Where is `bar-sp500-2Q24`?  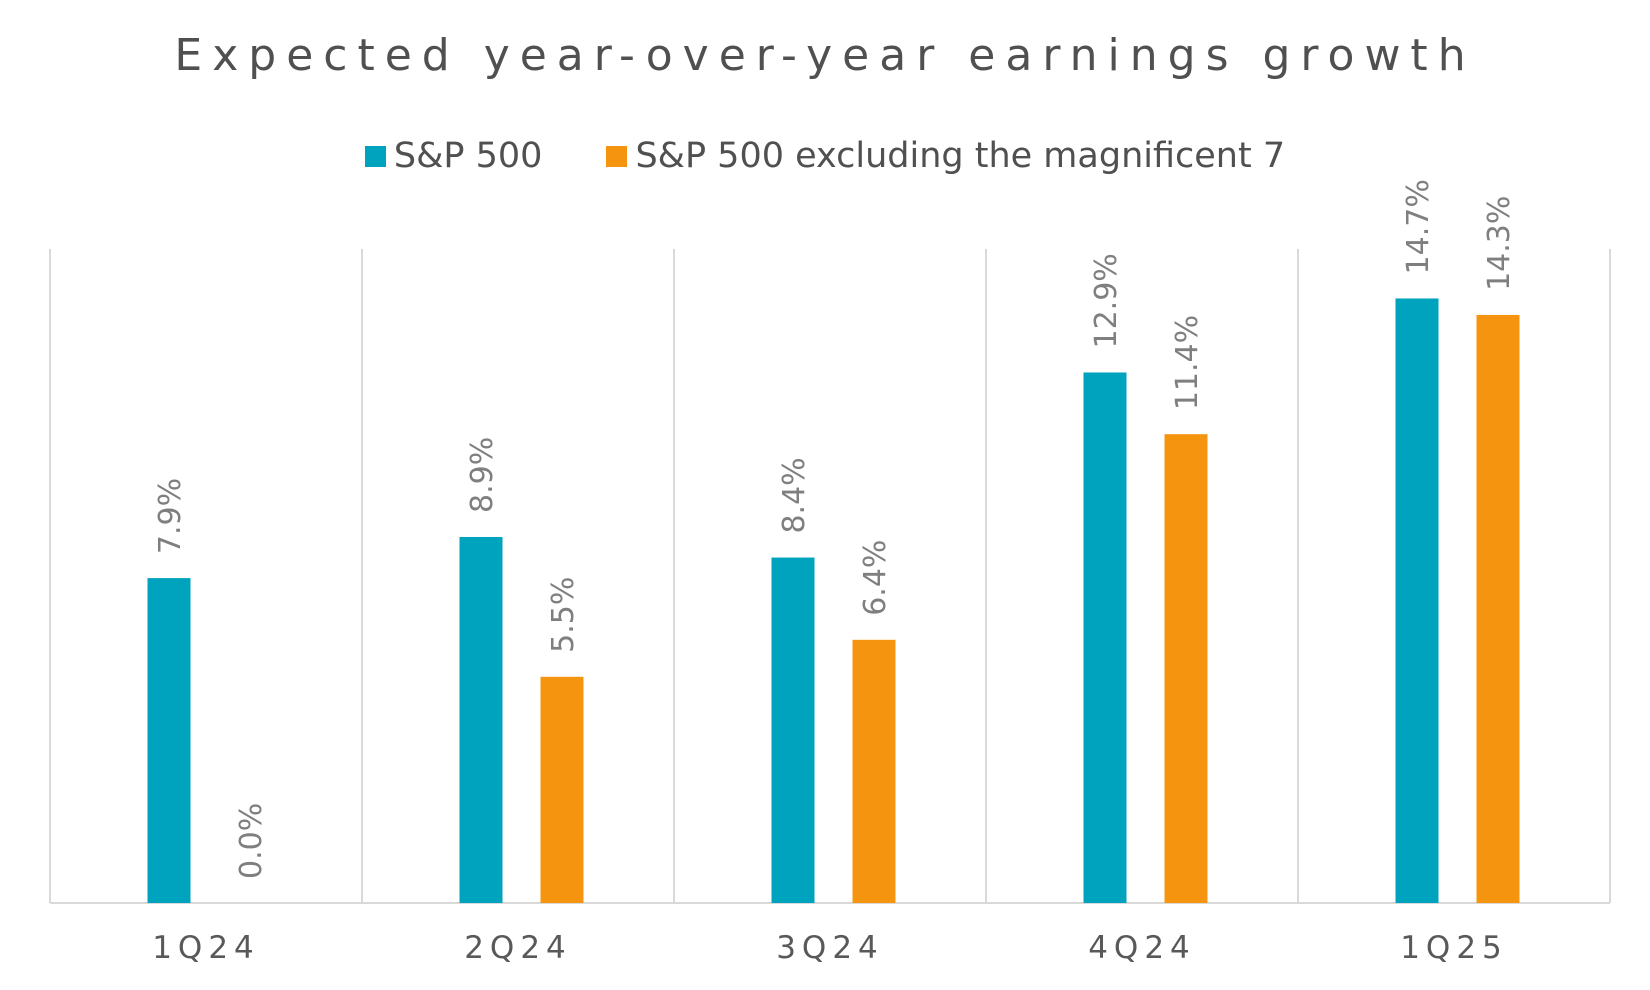
bar-sp500-2Q24 is located at coordinates (481, 719).